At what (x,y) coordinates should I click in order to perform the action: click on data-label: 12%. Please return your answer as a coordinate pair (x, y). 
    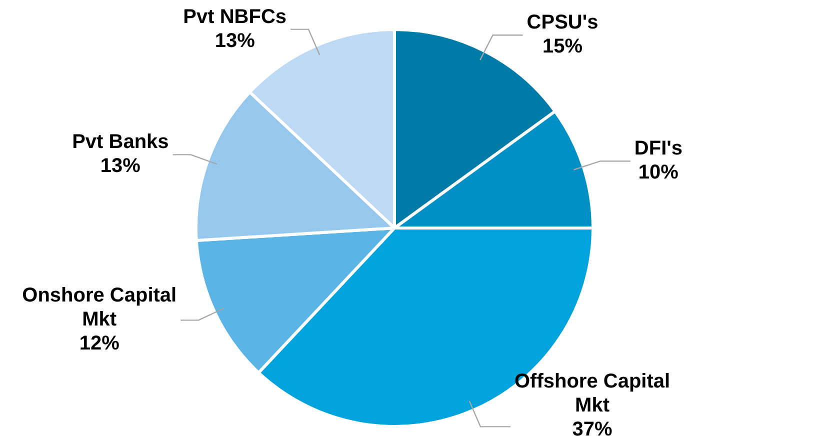
    Looking at the image, I should click on (99, 343).